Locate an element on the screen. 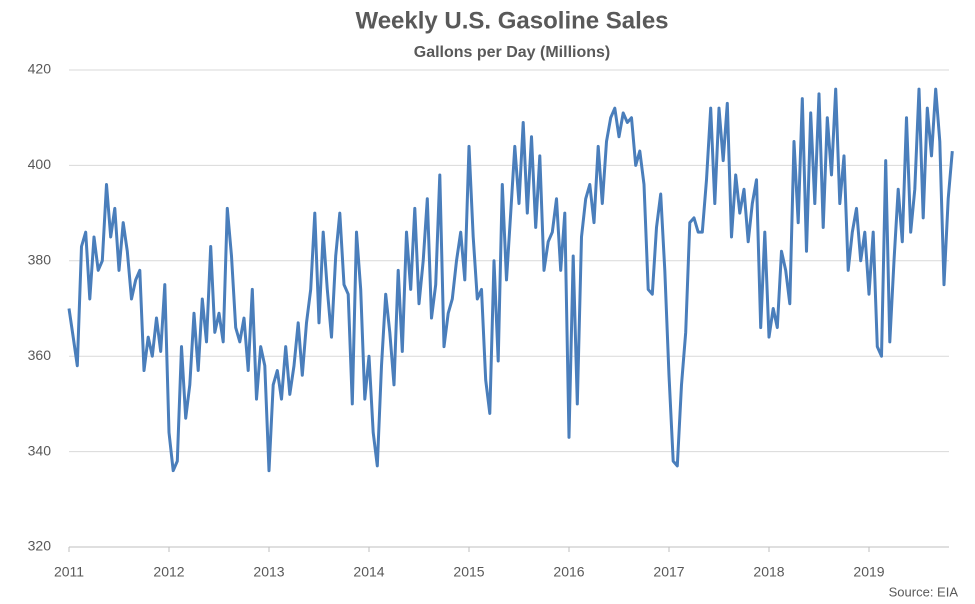  y-tick-label: 360 is located at coordinates (40, 355).